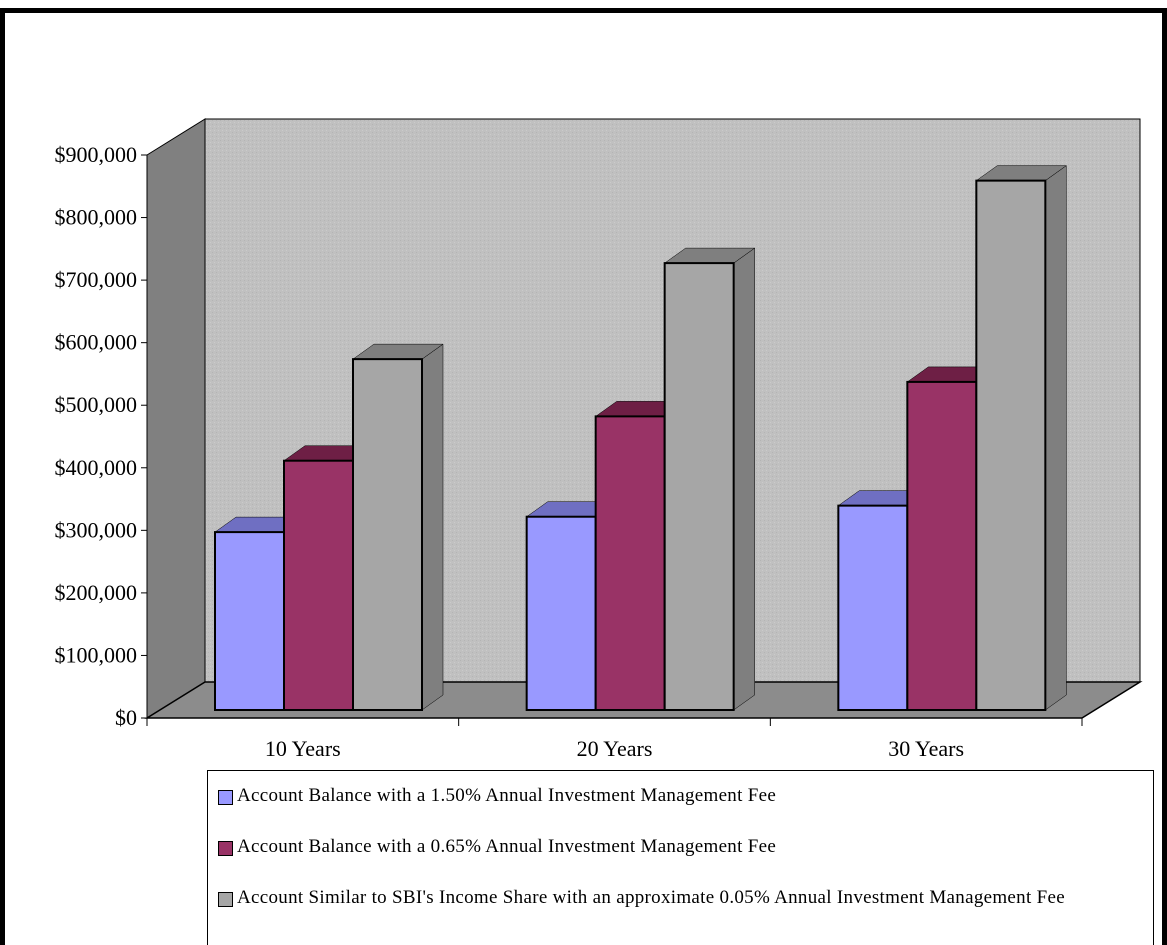 The image size is (1167, 945). I want to click on y-tick-label: $100,000, so click(96, 654).